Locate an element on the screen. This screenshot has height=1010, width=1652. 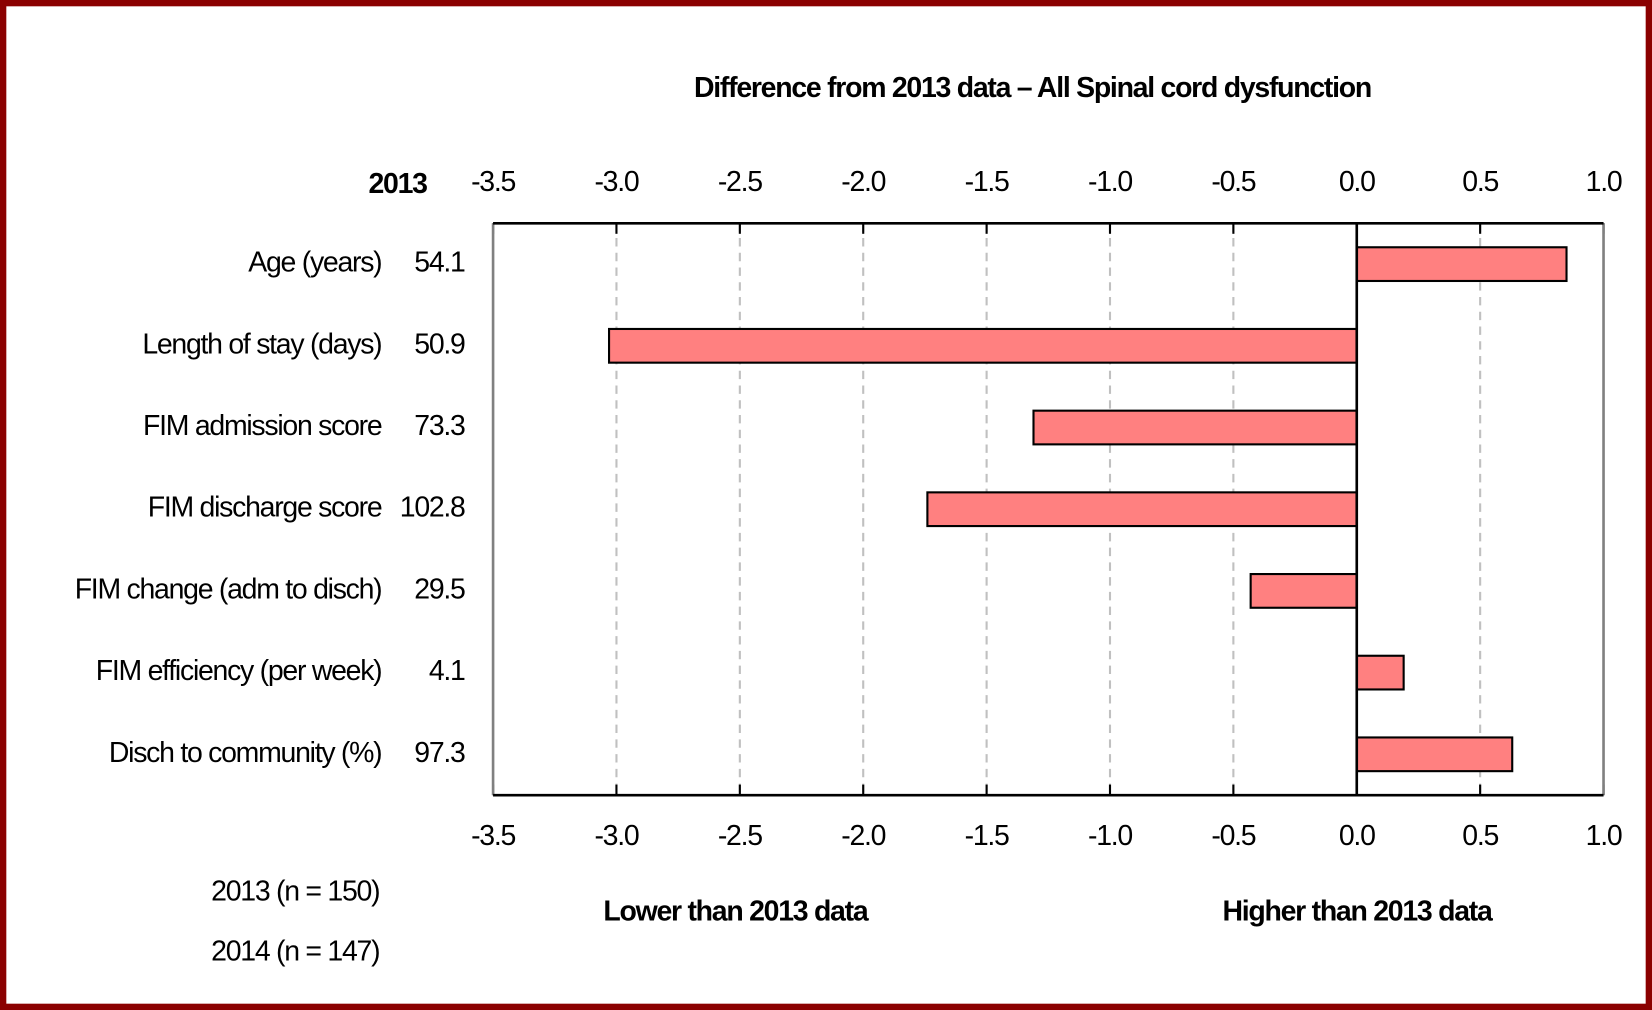
annotation: Higher than 2013 data is located at coordinates (1357, 912).